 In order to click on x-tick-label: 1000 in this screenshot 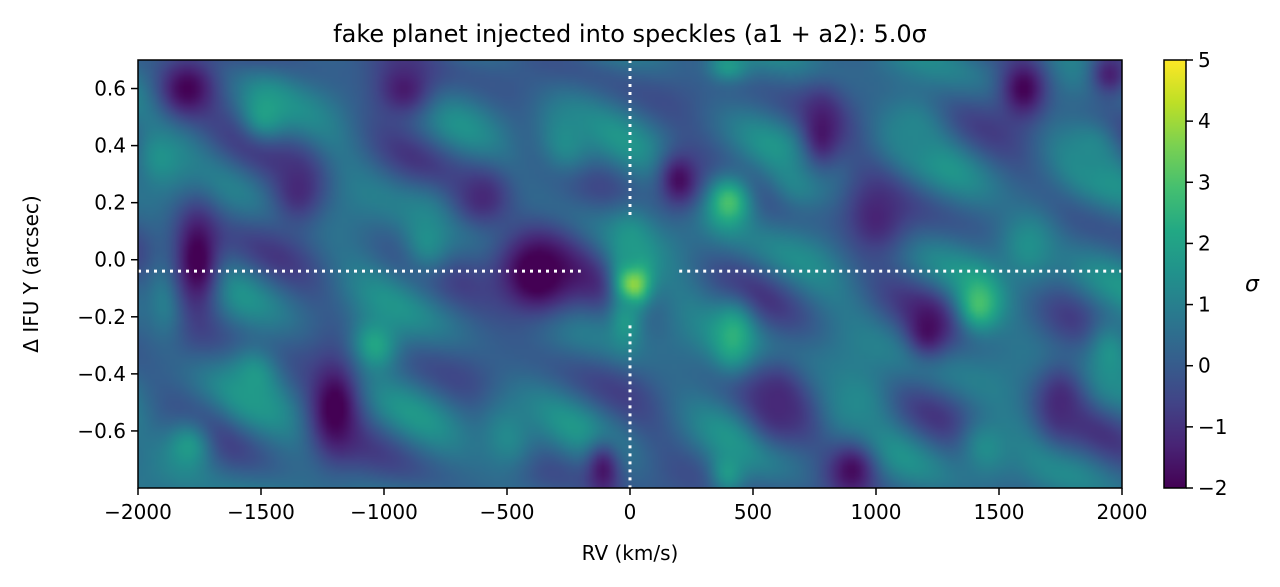, I will do `click(876, 512)`.